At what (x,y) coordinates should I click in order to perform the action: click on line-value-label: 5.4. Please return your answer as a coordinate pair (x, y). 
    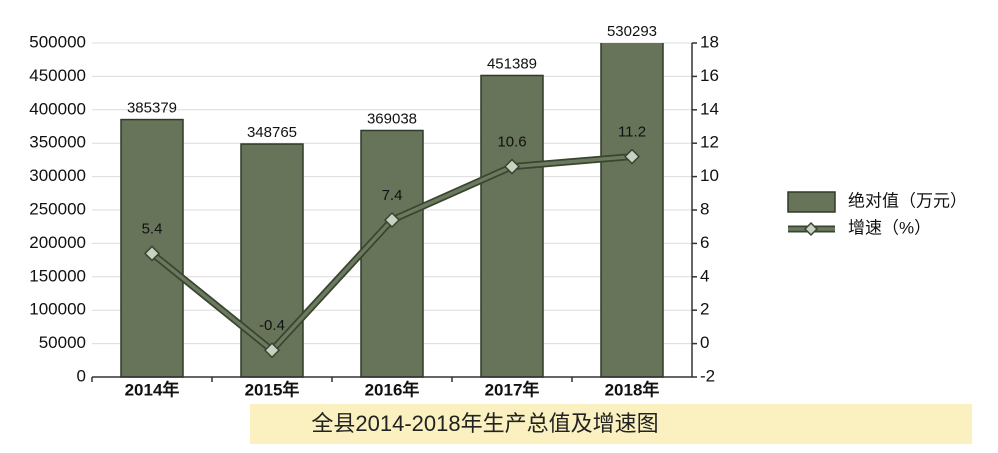
    Looking at the image, I should click on (152, 228).